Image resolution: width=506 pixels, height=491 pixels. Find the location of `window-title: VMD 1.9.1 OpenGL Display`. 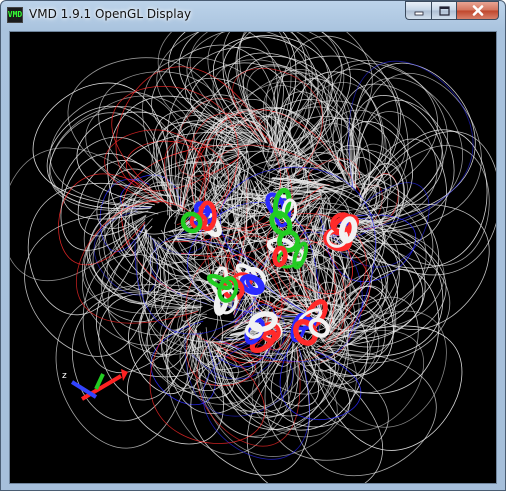

window-title: VMD 1.9.1 OpenGL Display is located at coordinates (110, 14).